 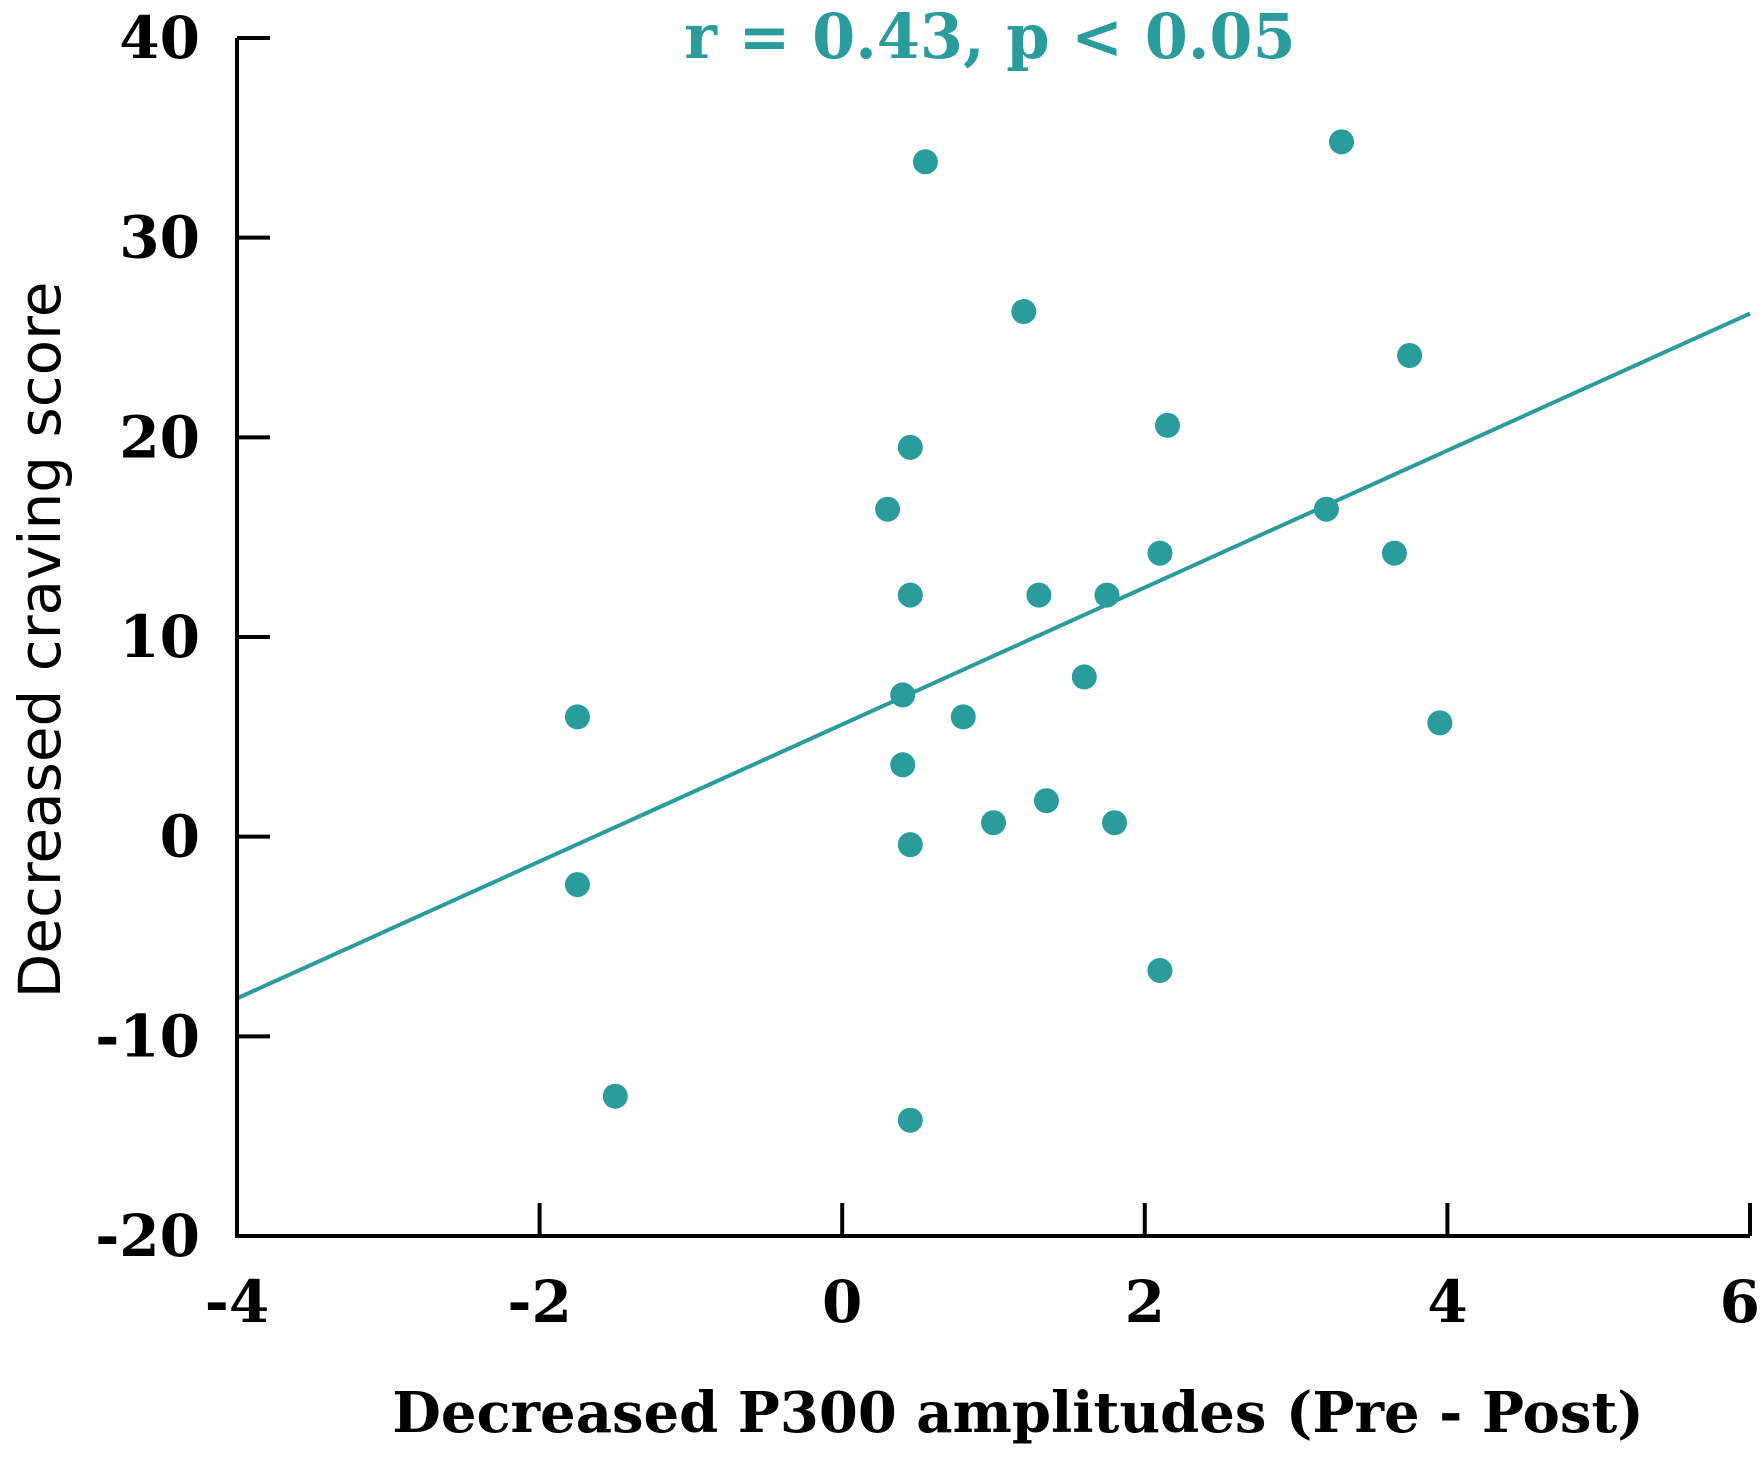 I want to click on y-tick-label: -20, so click(x=147, y=1236).